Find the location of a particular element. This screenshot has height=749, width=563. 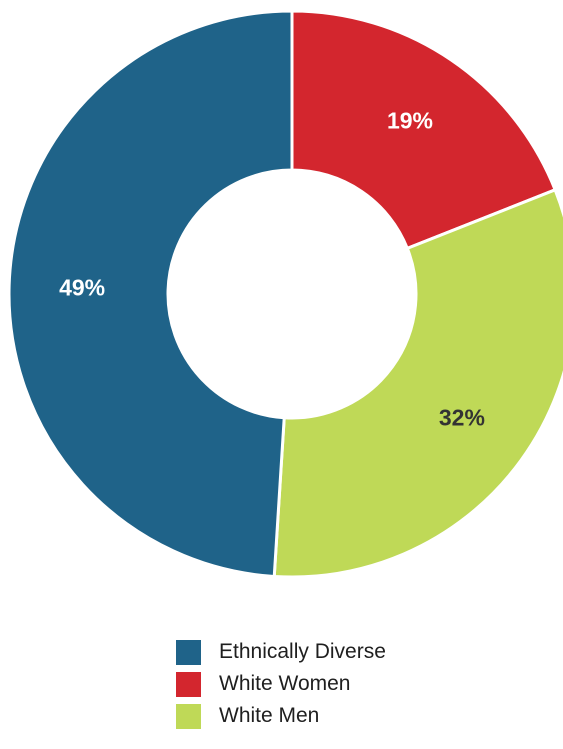

legend-item-ethnically-diverse: Ethnically Diverse is located at coordinates (281, 652).